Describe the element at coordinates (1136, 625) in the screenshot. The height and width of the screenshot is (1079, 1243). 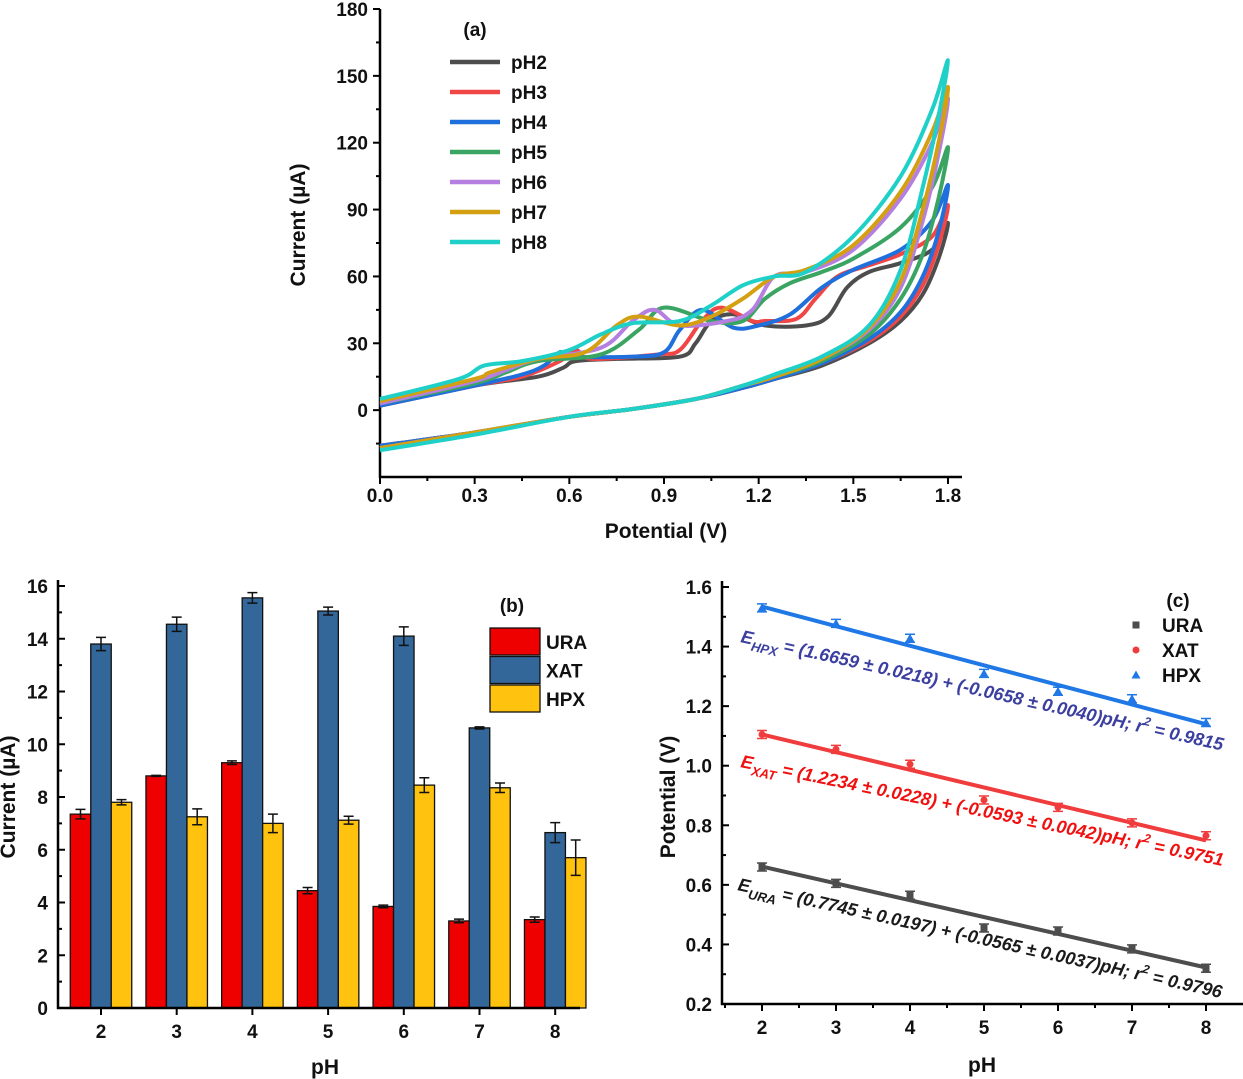
I see `legend-marker-ura` at that location.